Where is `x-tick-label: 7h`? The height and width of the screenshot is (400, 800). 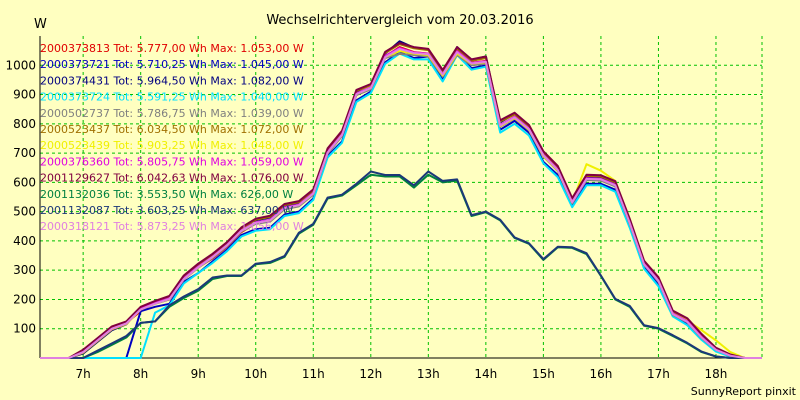
x-tick-label: 7h is located at coordinates (83, 374).